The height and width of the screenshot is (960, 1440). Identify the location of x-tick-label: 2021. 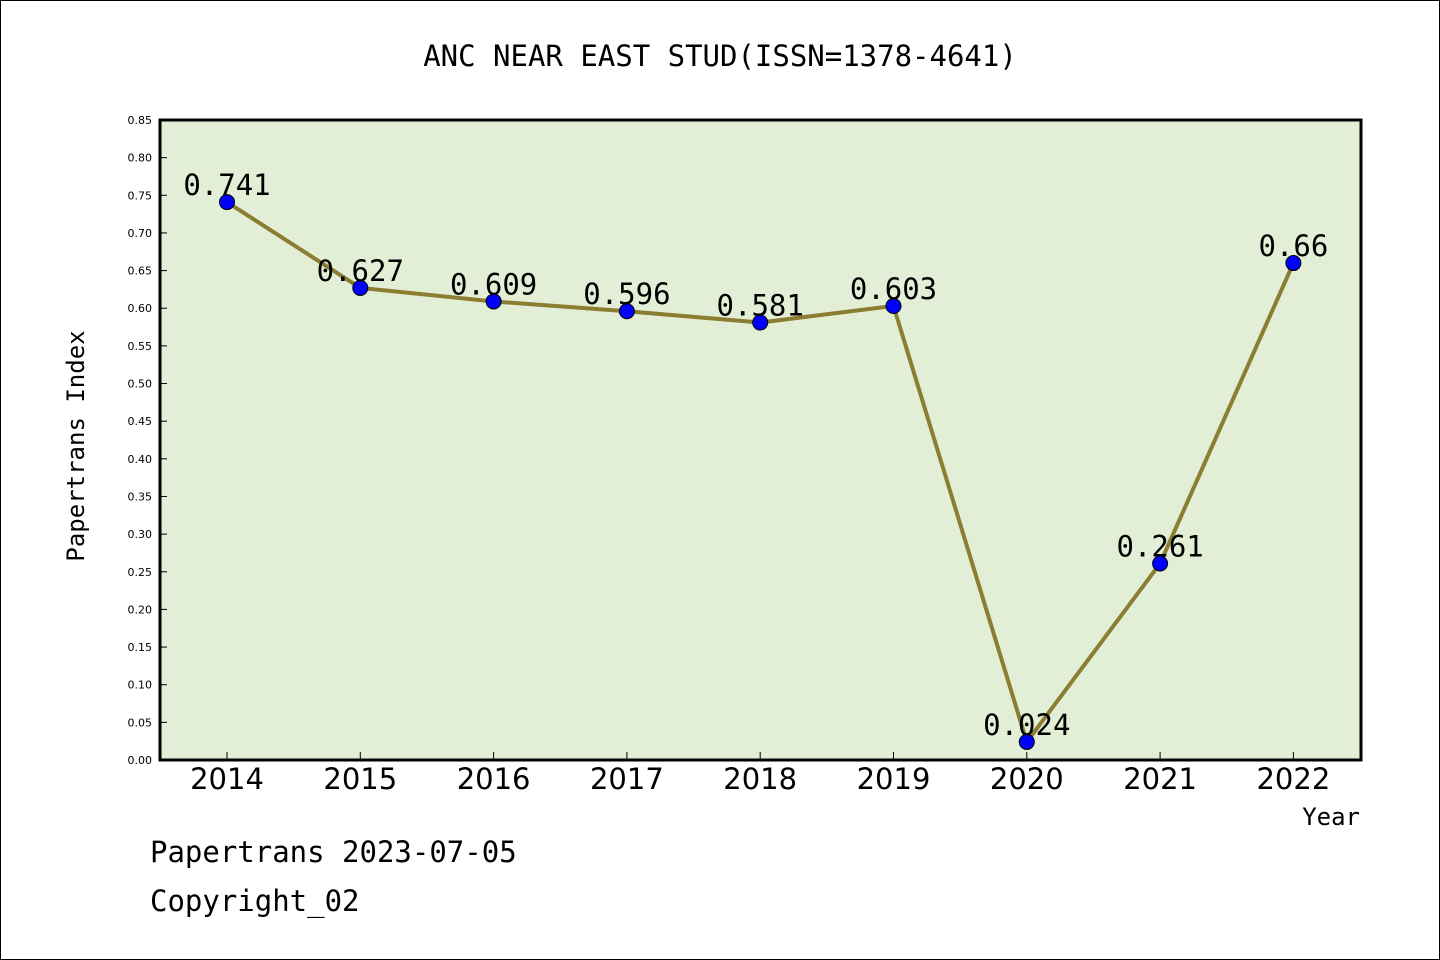
(1160, 779).